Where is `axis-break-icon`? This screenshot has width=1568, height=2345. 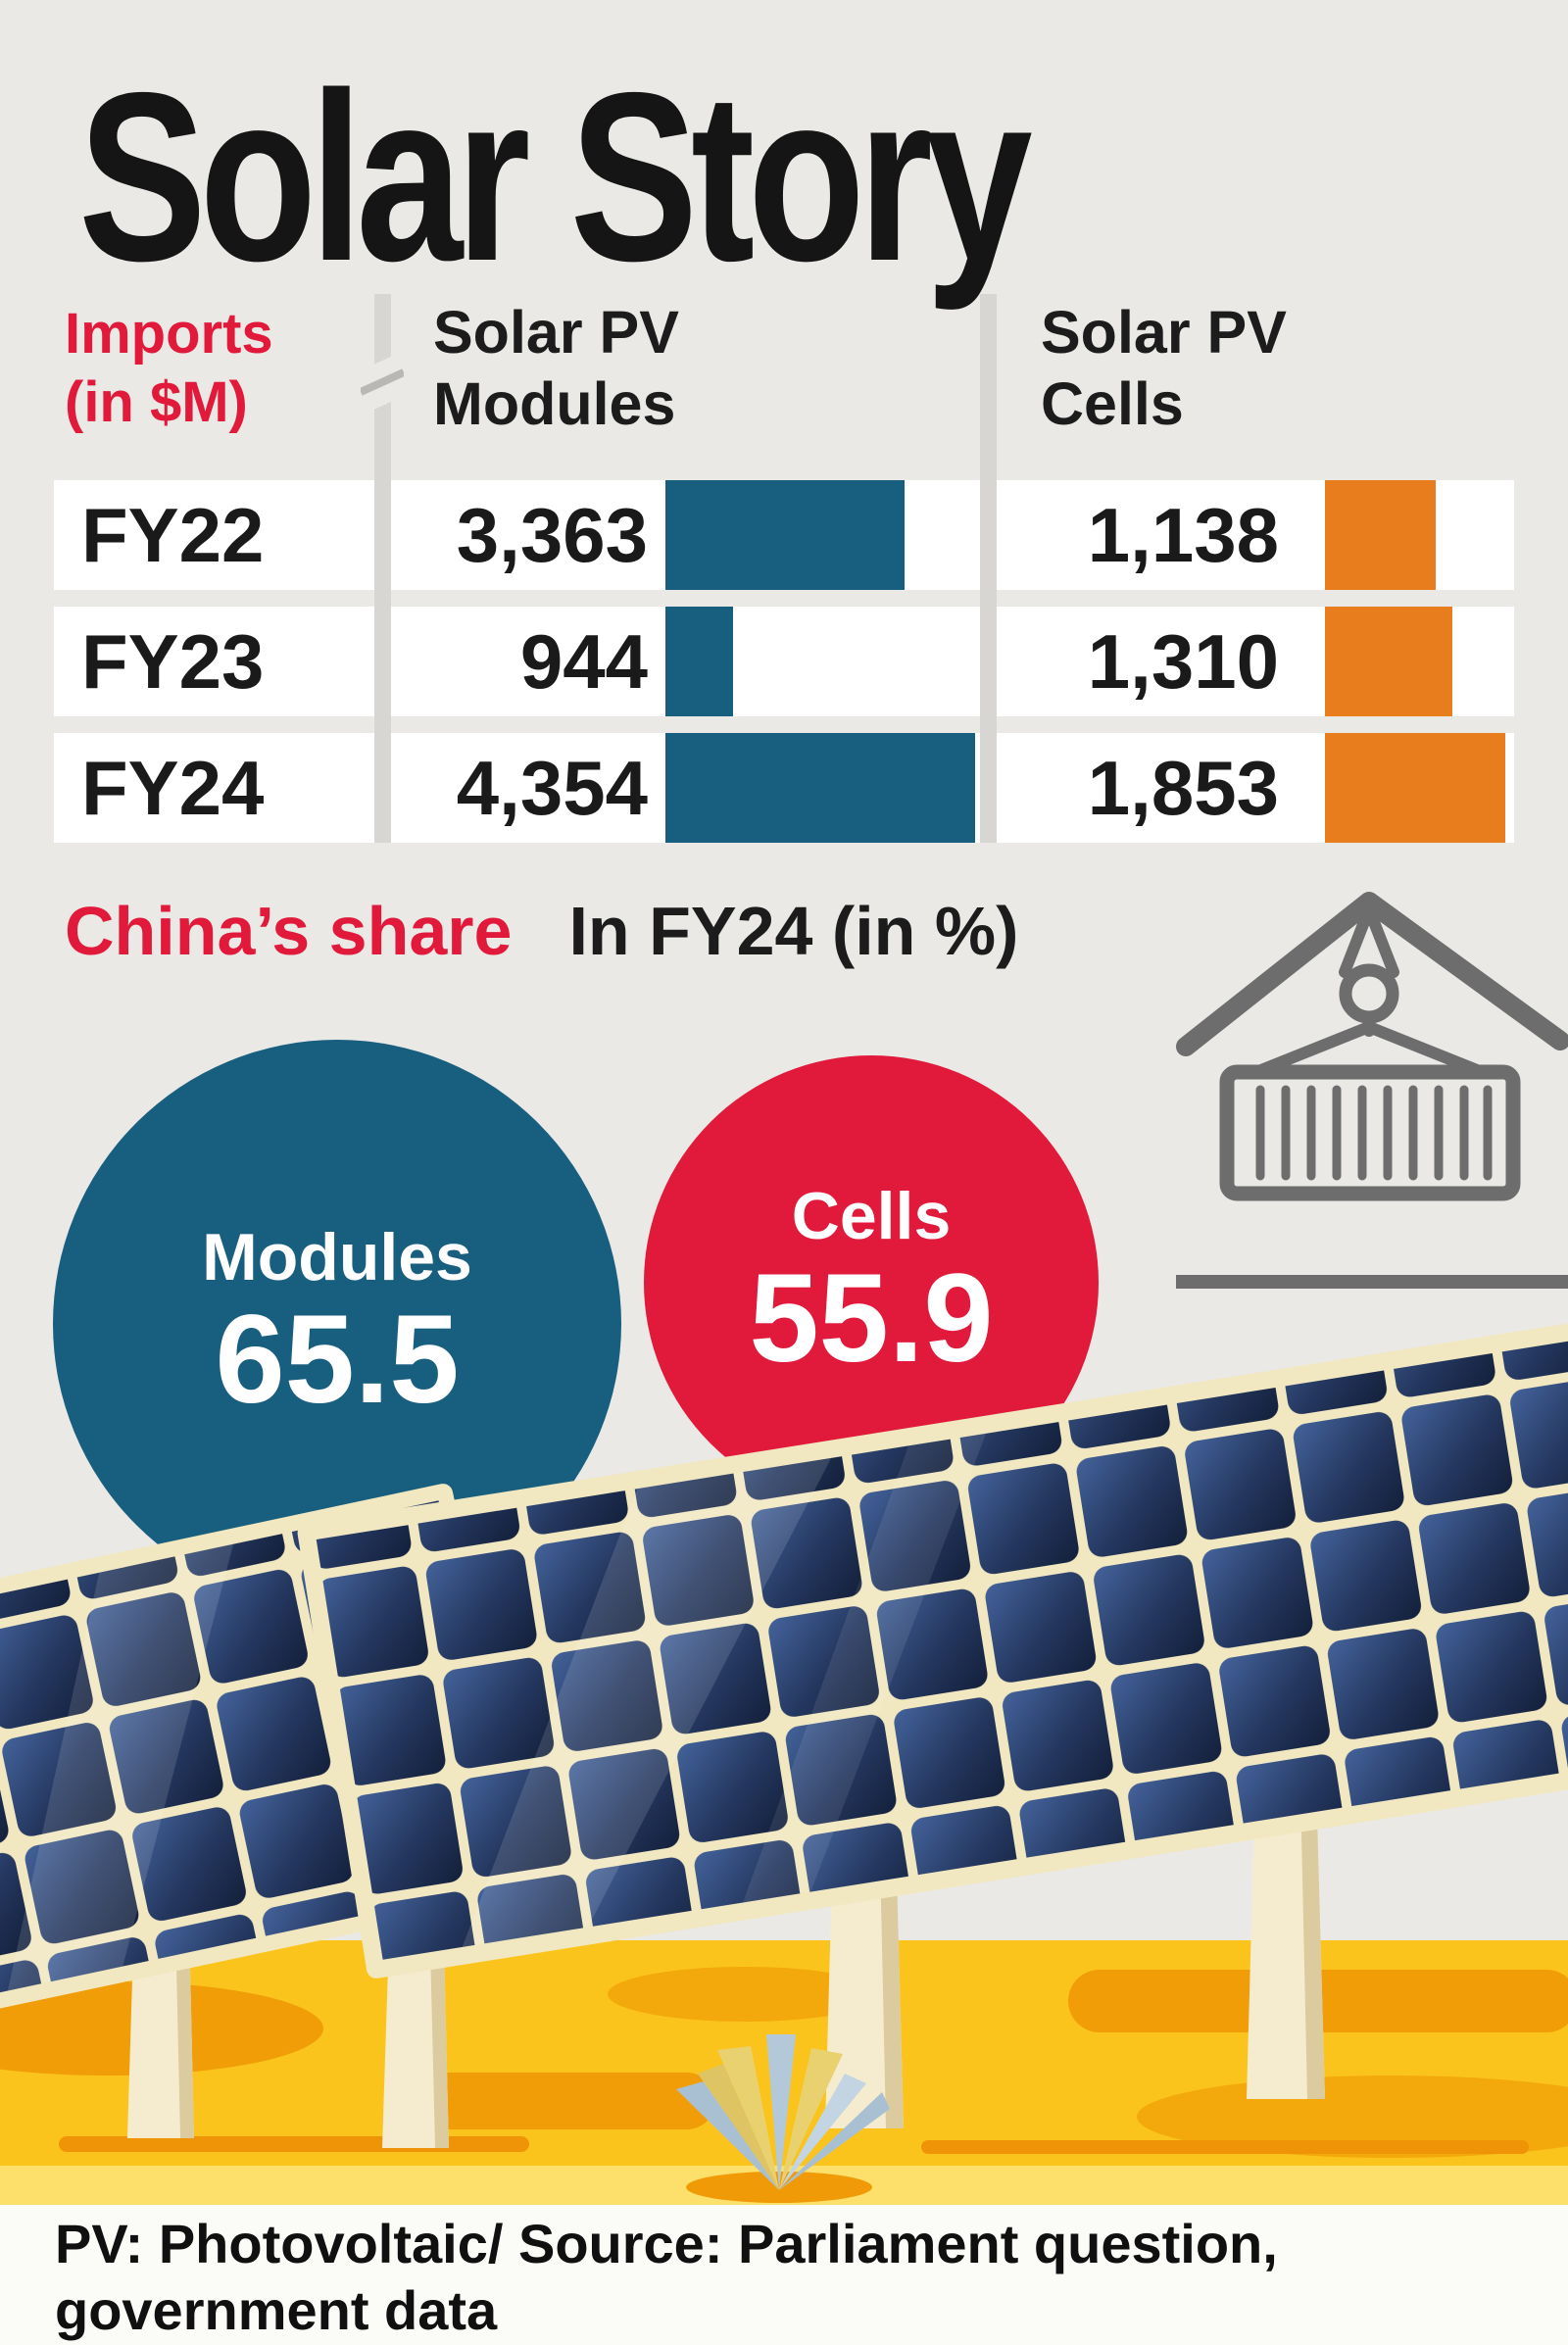
axis-break-icon is located at coordinates (382, 383).